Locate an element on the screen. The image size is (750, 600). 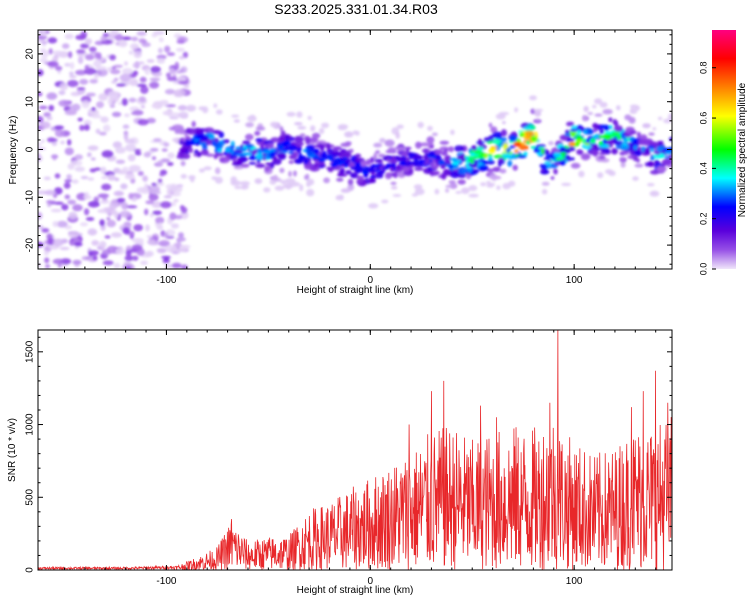
chart-title: S233.2025.331.01.34.R03 is located at coordinates (356, 9).